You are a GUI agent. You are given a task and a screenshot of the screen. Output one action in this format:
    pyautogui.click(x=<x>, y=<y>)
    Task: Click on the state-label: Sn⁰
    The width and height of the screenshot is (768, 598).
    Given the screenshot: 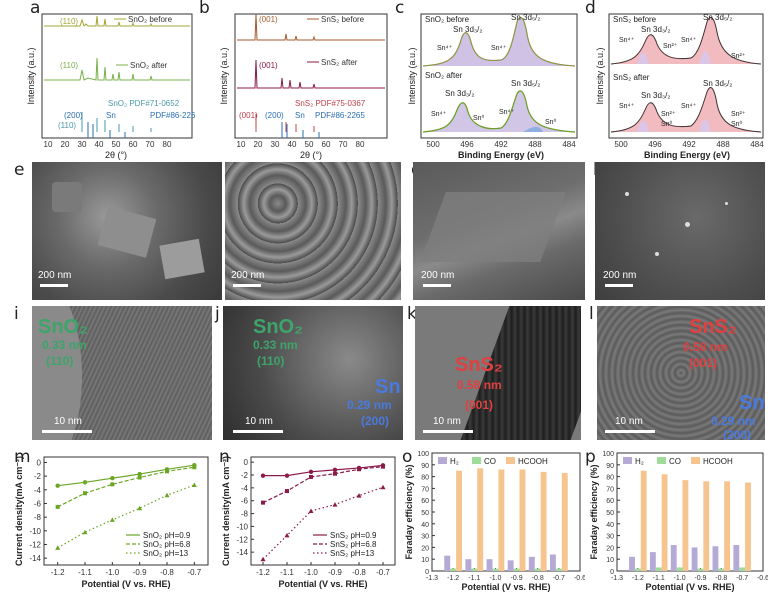 What is the action you would take?
    pyautogui.click(x=737, y=124)
    